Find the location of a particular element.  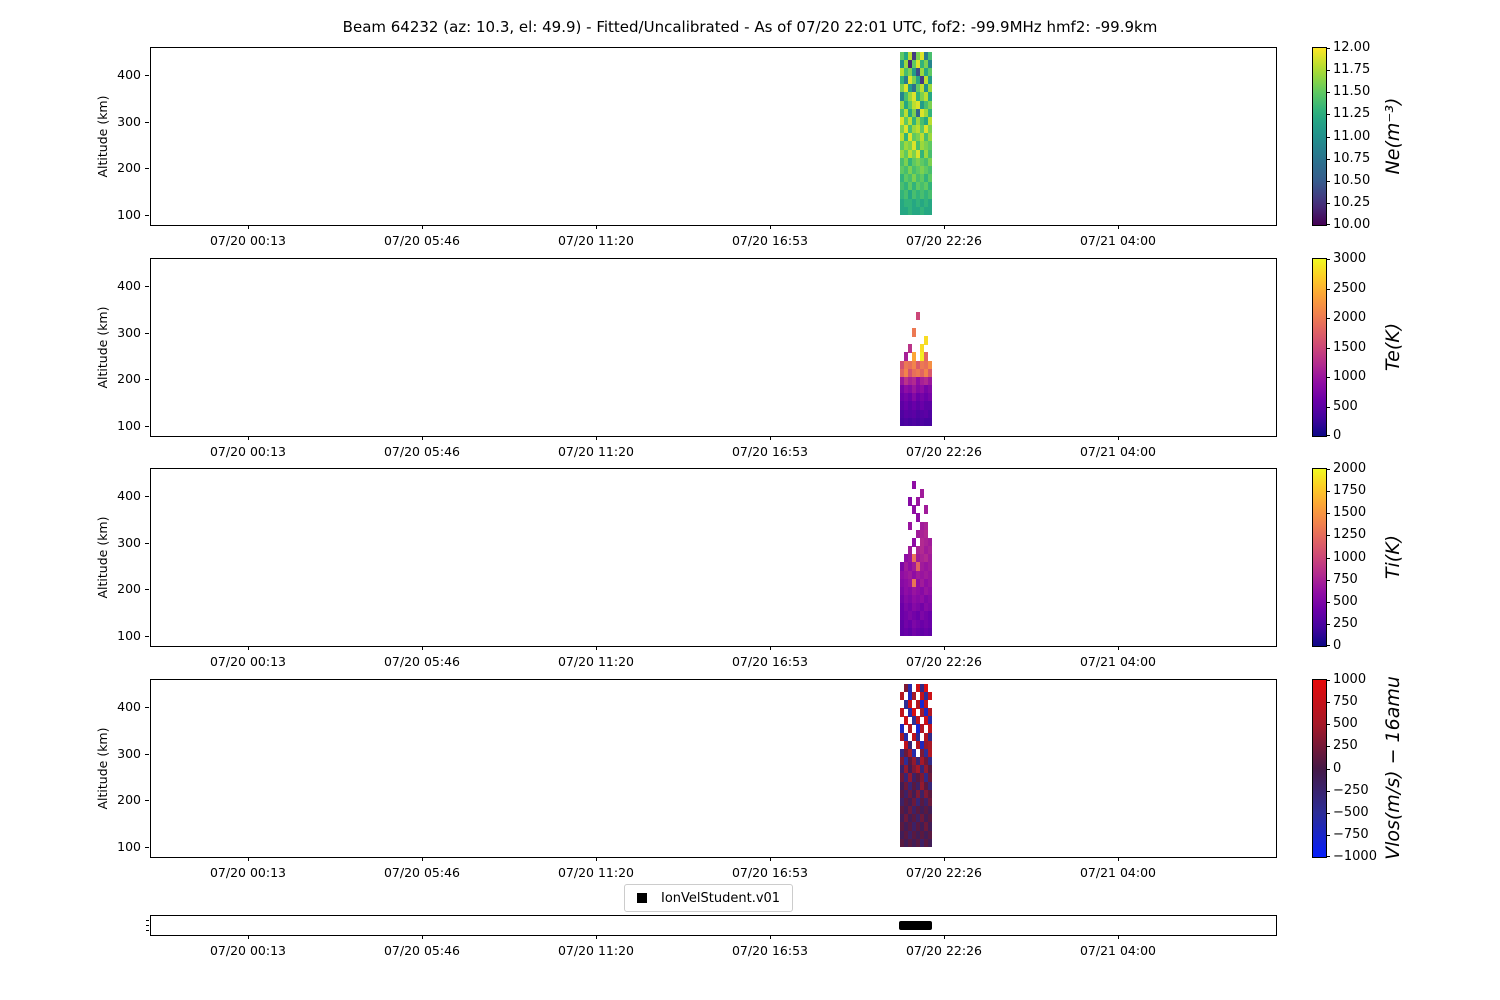

x-tick-label: 07/21 04:00 is located at coordinates (1118, 451).